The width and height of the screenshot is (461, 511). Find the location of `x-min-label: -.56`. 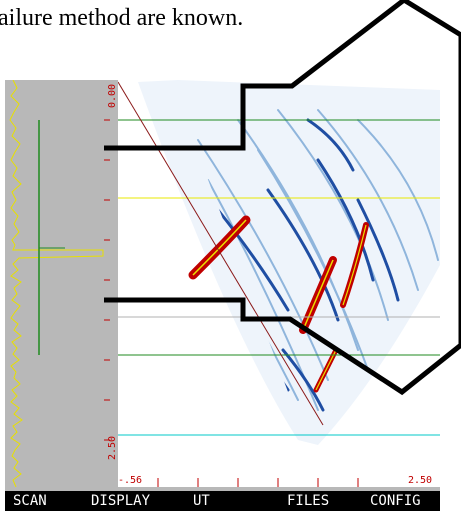

x-min-label: -.56 is located at coordinates (130, 480).